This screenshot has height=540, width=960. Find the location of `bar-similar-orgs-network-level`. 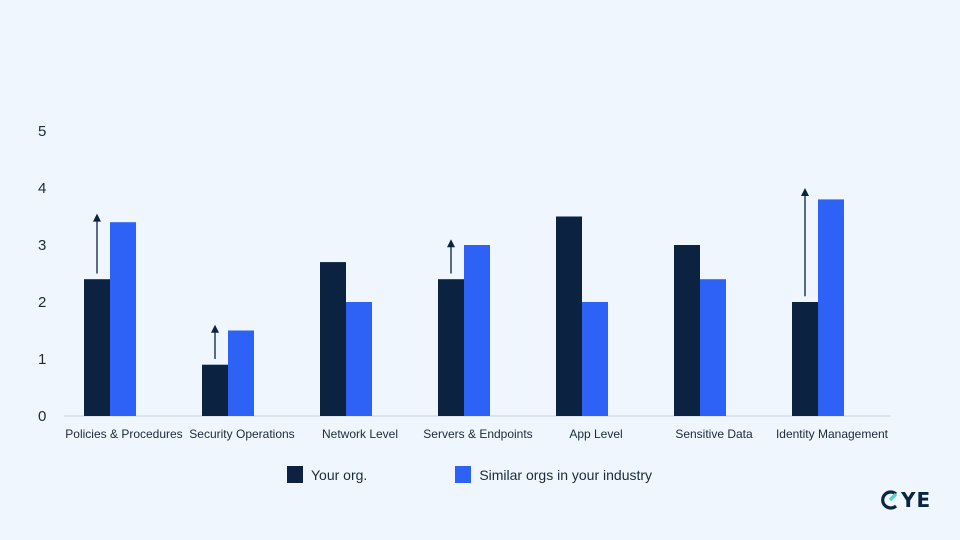

bar-similar-orgs-network-level is located at coordinates (359, 359).